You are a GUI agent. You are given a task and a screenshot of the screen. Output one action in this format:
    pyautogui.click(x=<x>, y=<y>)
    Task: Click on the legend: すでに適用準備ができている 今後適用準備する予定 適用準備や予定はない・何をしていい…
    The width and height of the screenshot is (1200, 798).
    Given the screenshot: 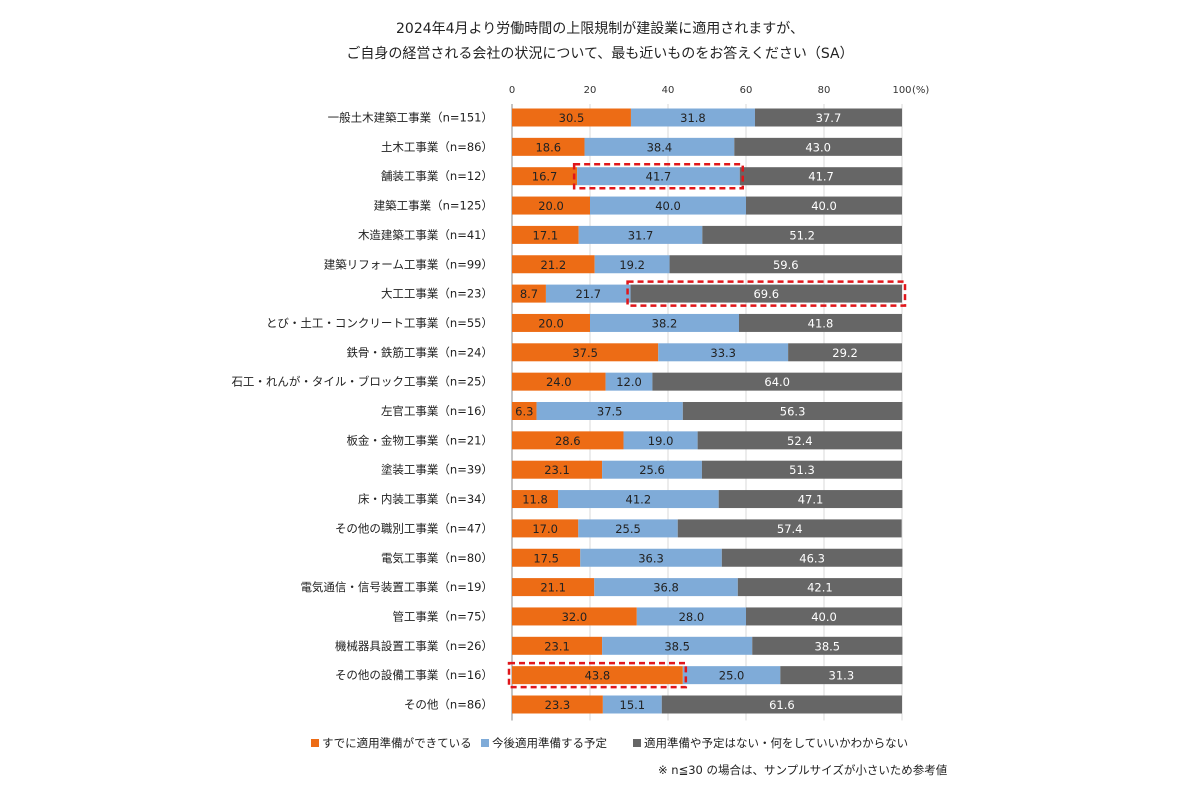 What is the action you would take?
    pyautogui.click(x=609, y=743)
    